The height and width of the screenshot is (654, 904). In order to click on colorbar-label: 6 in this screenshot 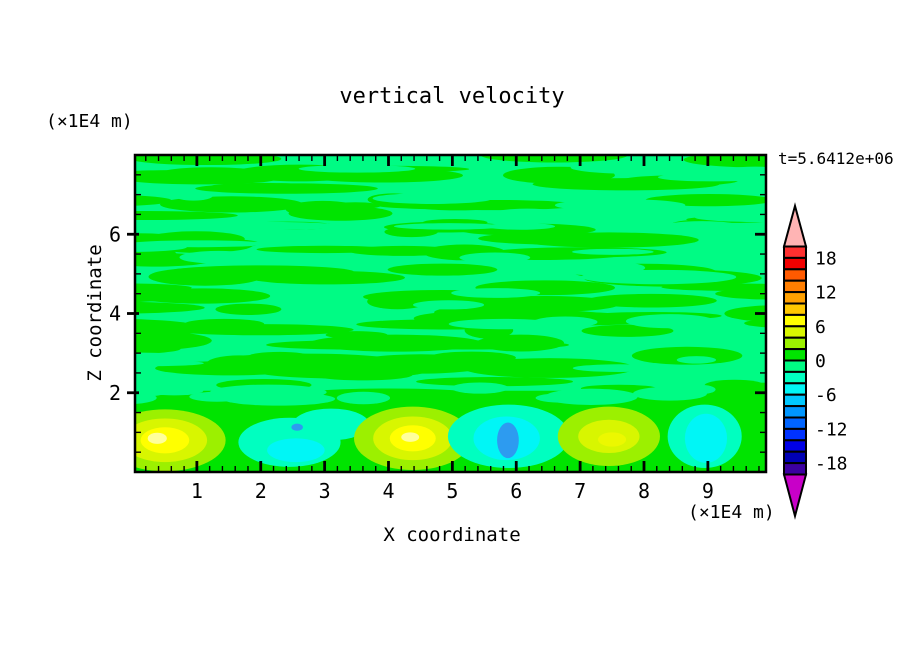, I will do `click(820, 327)`.